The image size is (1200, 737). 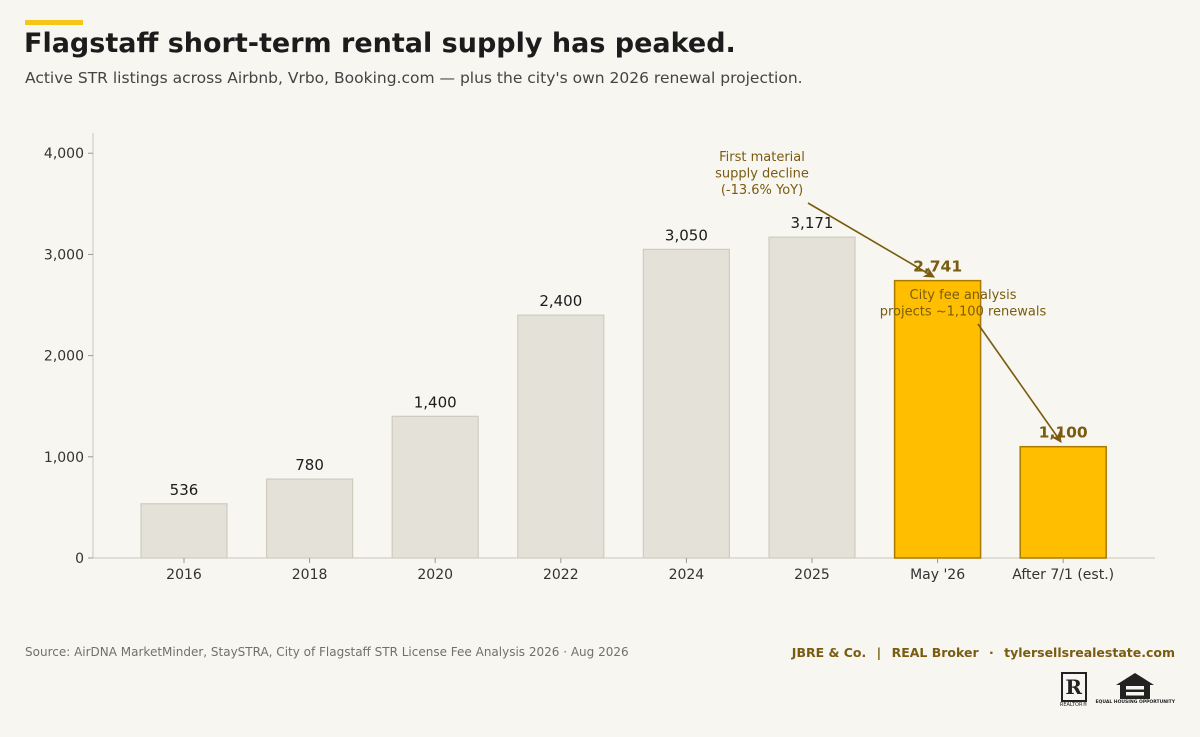 I want to click on bar-value-label: 536, so click(x=184, y=490).